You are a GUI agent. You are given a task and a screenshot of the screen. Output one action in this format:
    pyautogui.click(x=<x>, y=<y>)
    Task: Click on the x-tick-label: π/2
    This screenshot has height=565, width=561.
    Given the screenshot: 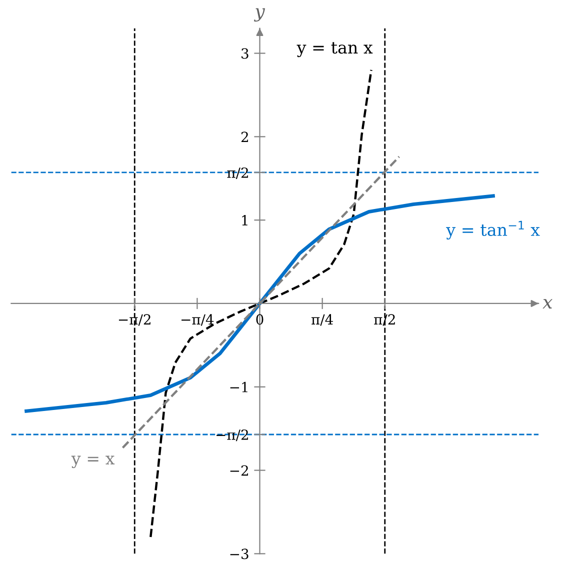 What is the action you would take?
    pyautogui.click(x=384, y=320)
    